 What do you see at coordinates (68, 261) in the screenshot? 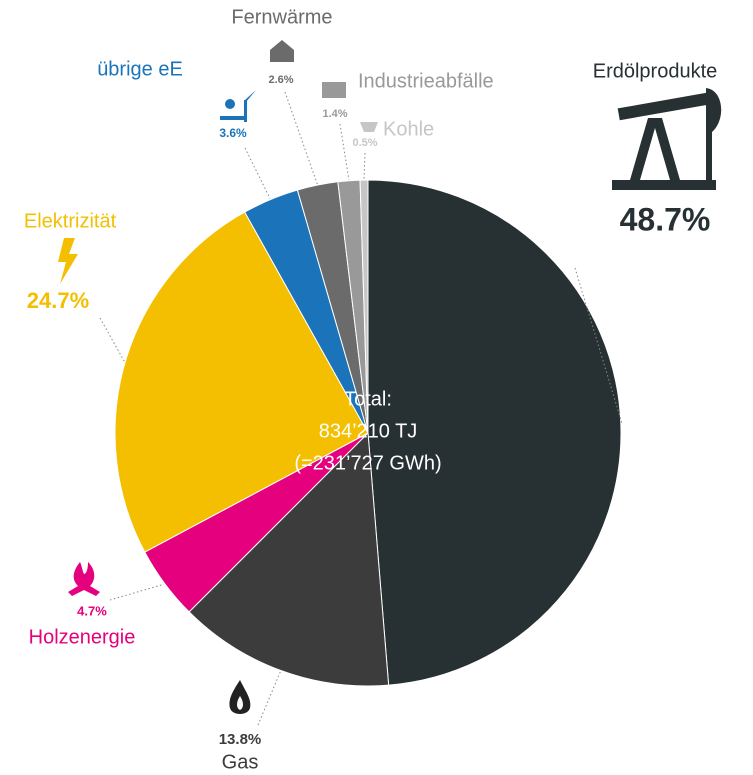
I see `lightning-icon` at bounding box center [68, 261].